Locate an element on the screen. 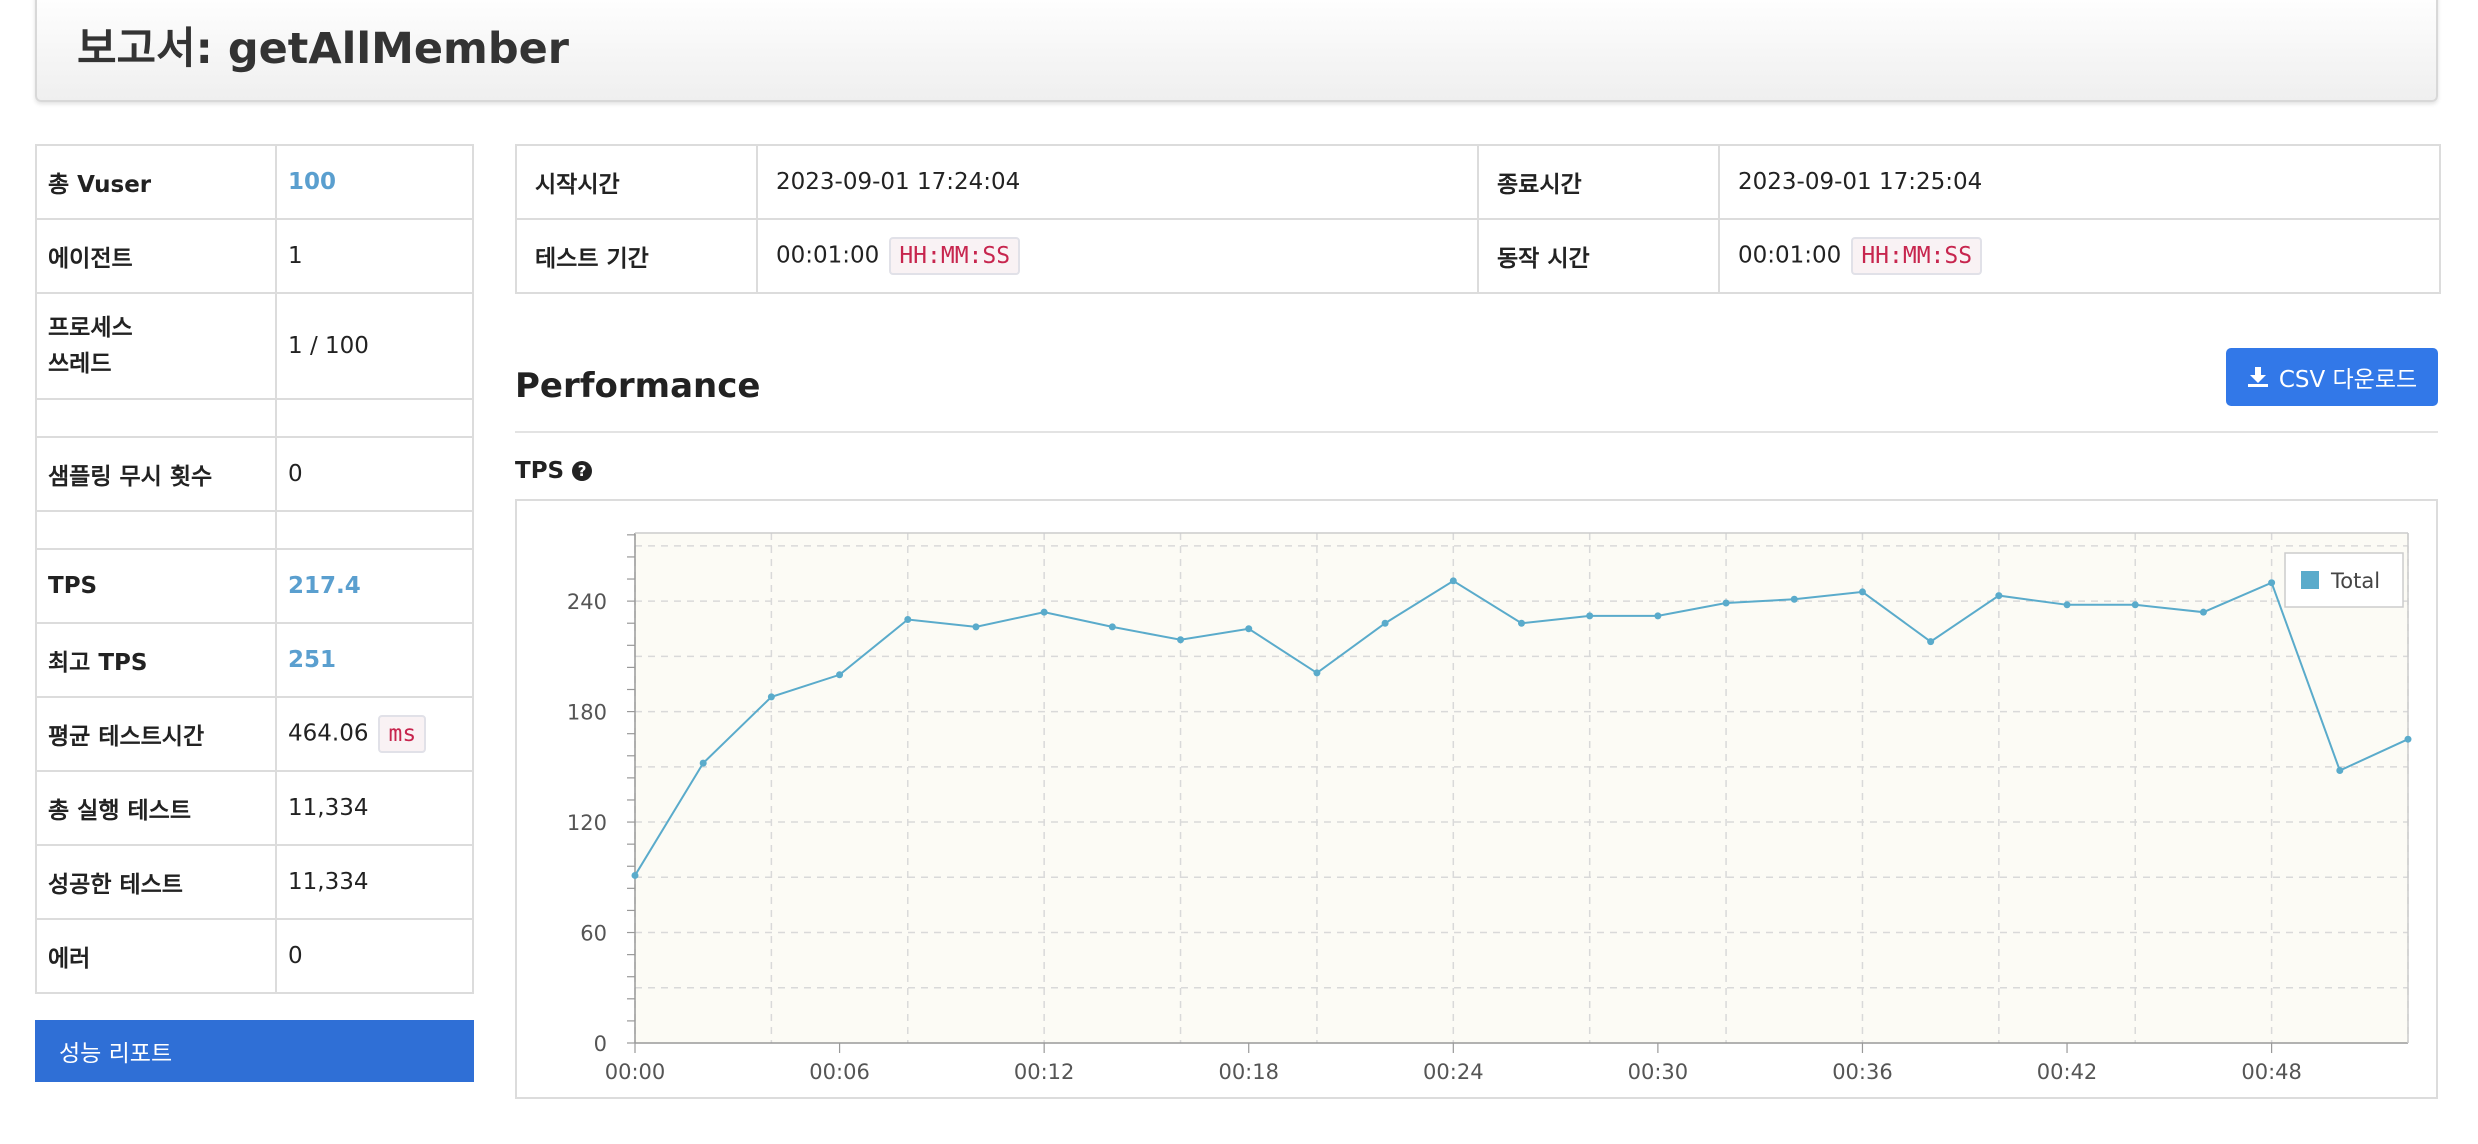 The image size is (2478, 1144). summary-value: 251 is located at coordinates (374, 660).